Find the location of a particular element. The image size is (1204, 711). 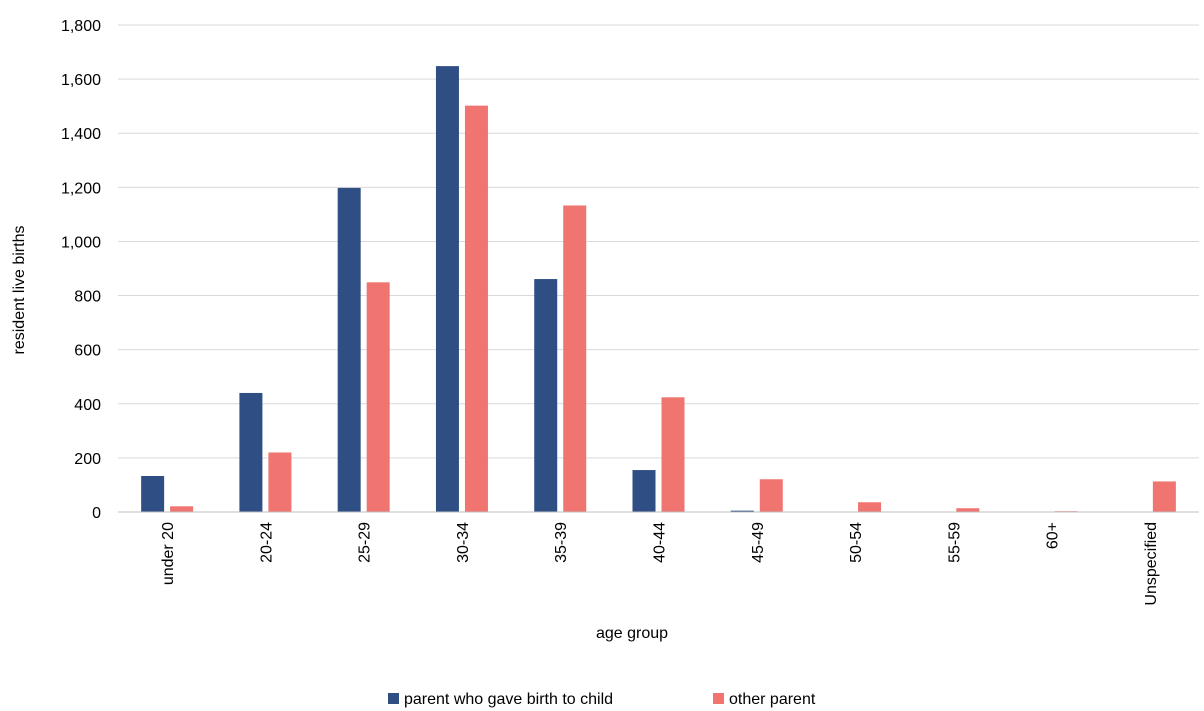

x-tick-label: 45-49 is located at coordinates (758, 542).